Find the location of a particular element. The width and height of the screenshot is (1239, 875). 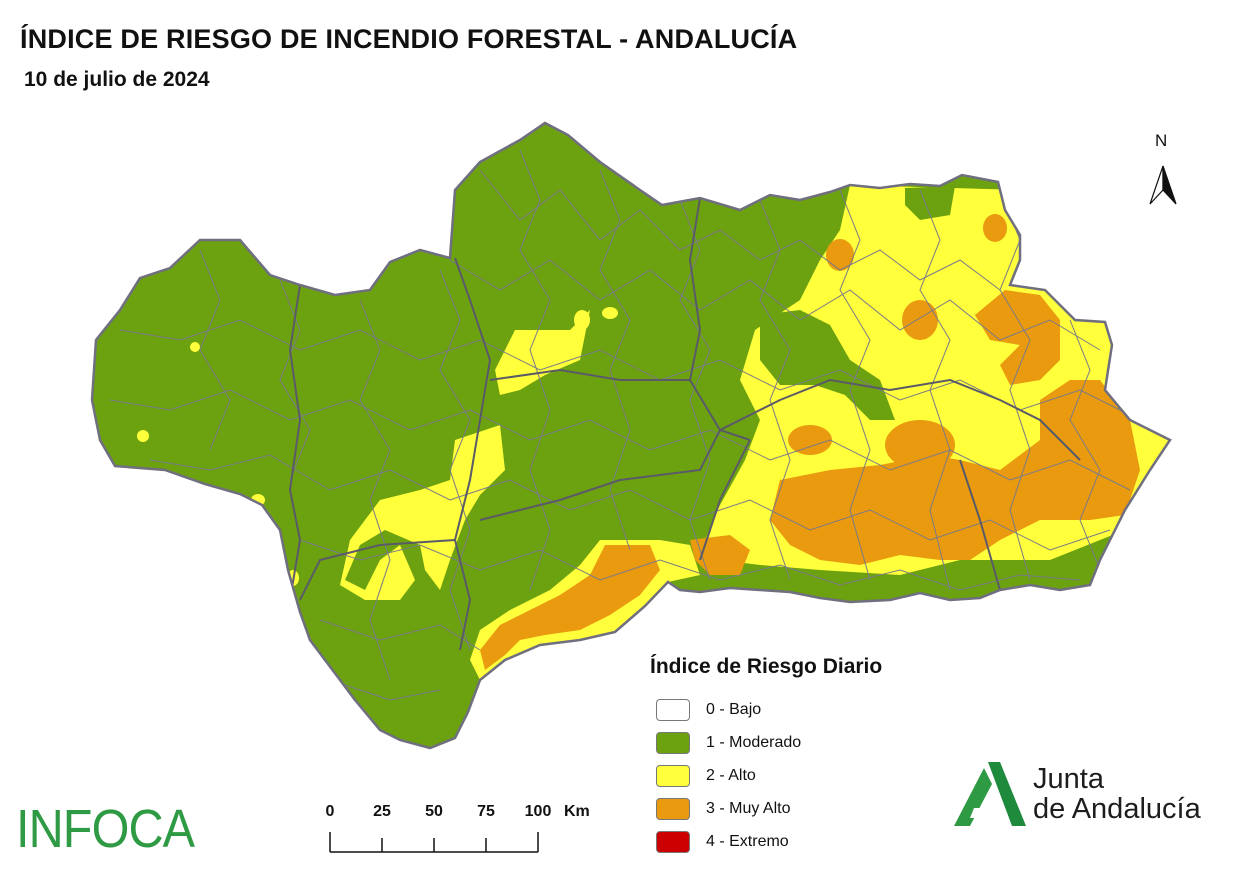

legend-label: 1 - Moderado is located at coordinates (754, 742).